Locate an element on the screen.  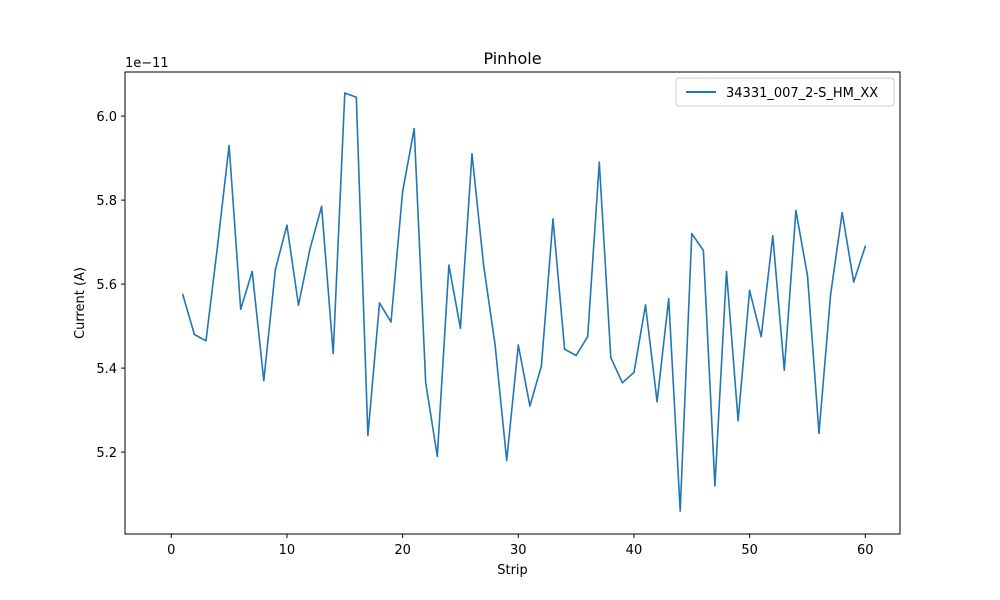
x-axis: 0 10 20 30 40 50 60 is located at coordinates (520, 546).